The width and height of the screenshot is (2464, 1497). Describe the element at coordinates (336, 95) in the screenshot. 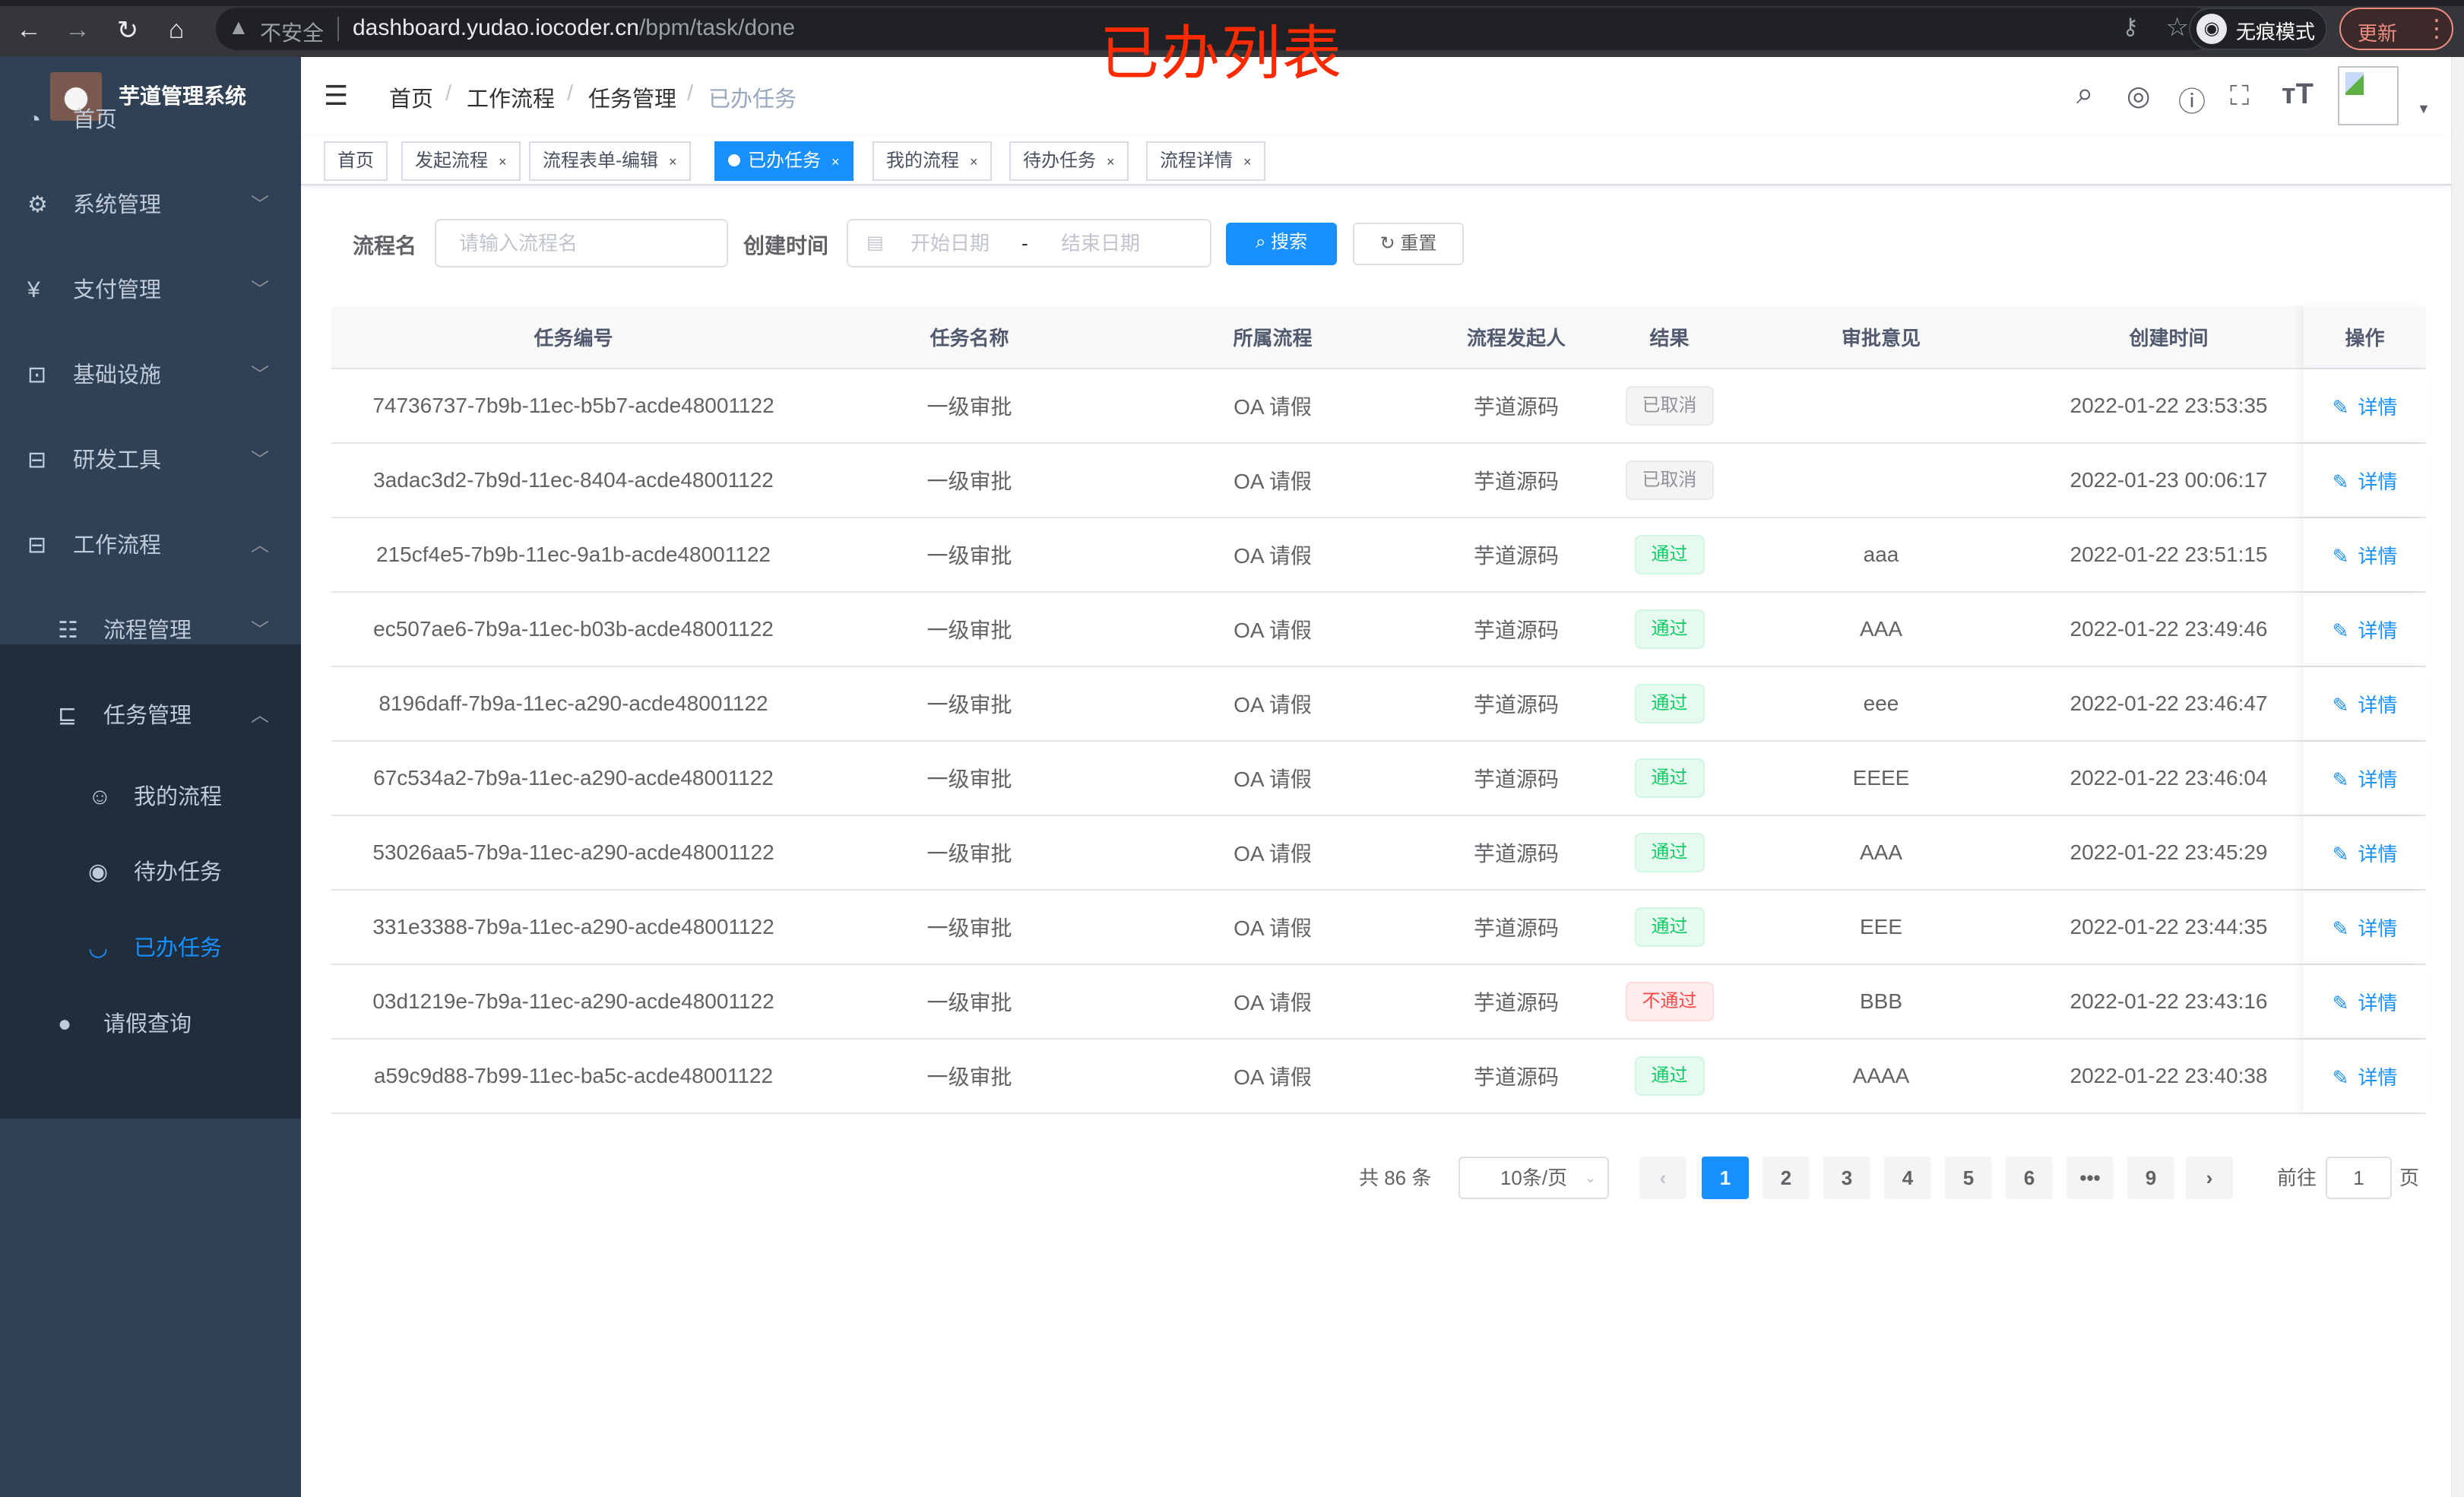

I see `hamburger-icon: ☰` at that location.